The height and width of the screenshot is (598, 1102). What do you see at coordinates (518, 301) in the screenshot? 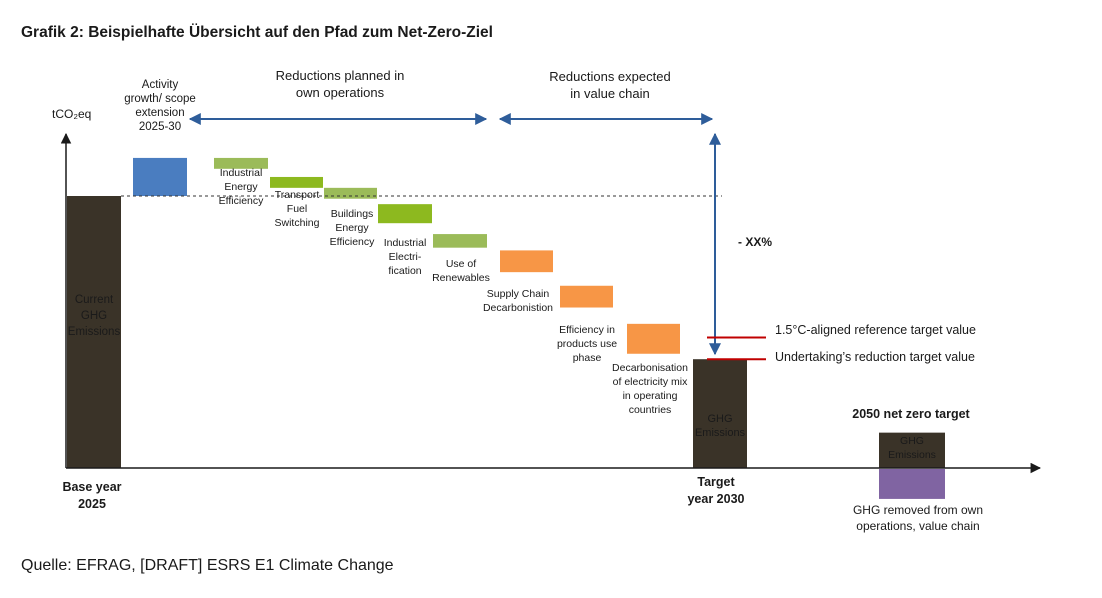
I see `step-label-7: Supply Chain Decarbonistion` at bounding box center [518, 301].